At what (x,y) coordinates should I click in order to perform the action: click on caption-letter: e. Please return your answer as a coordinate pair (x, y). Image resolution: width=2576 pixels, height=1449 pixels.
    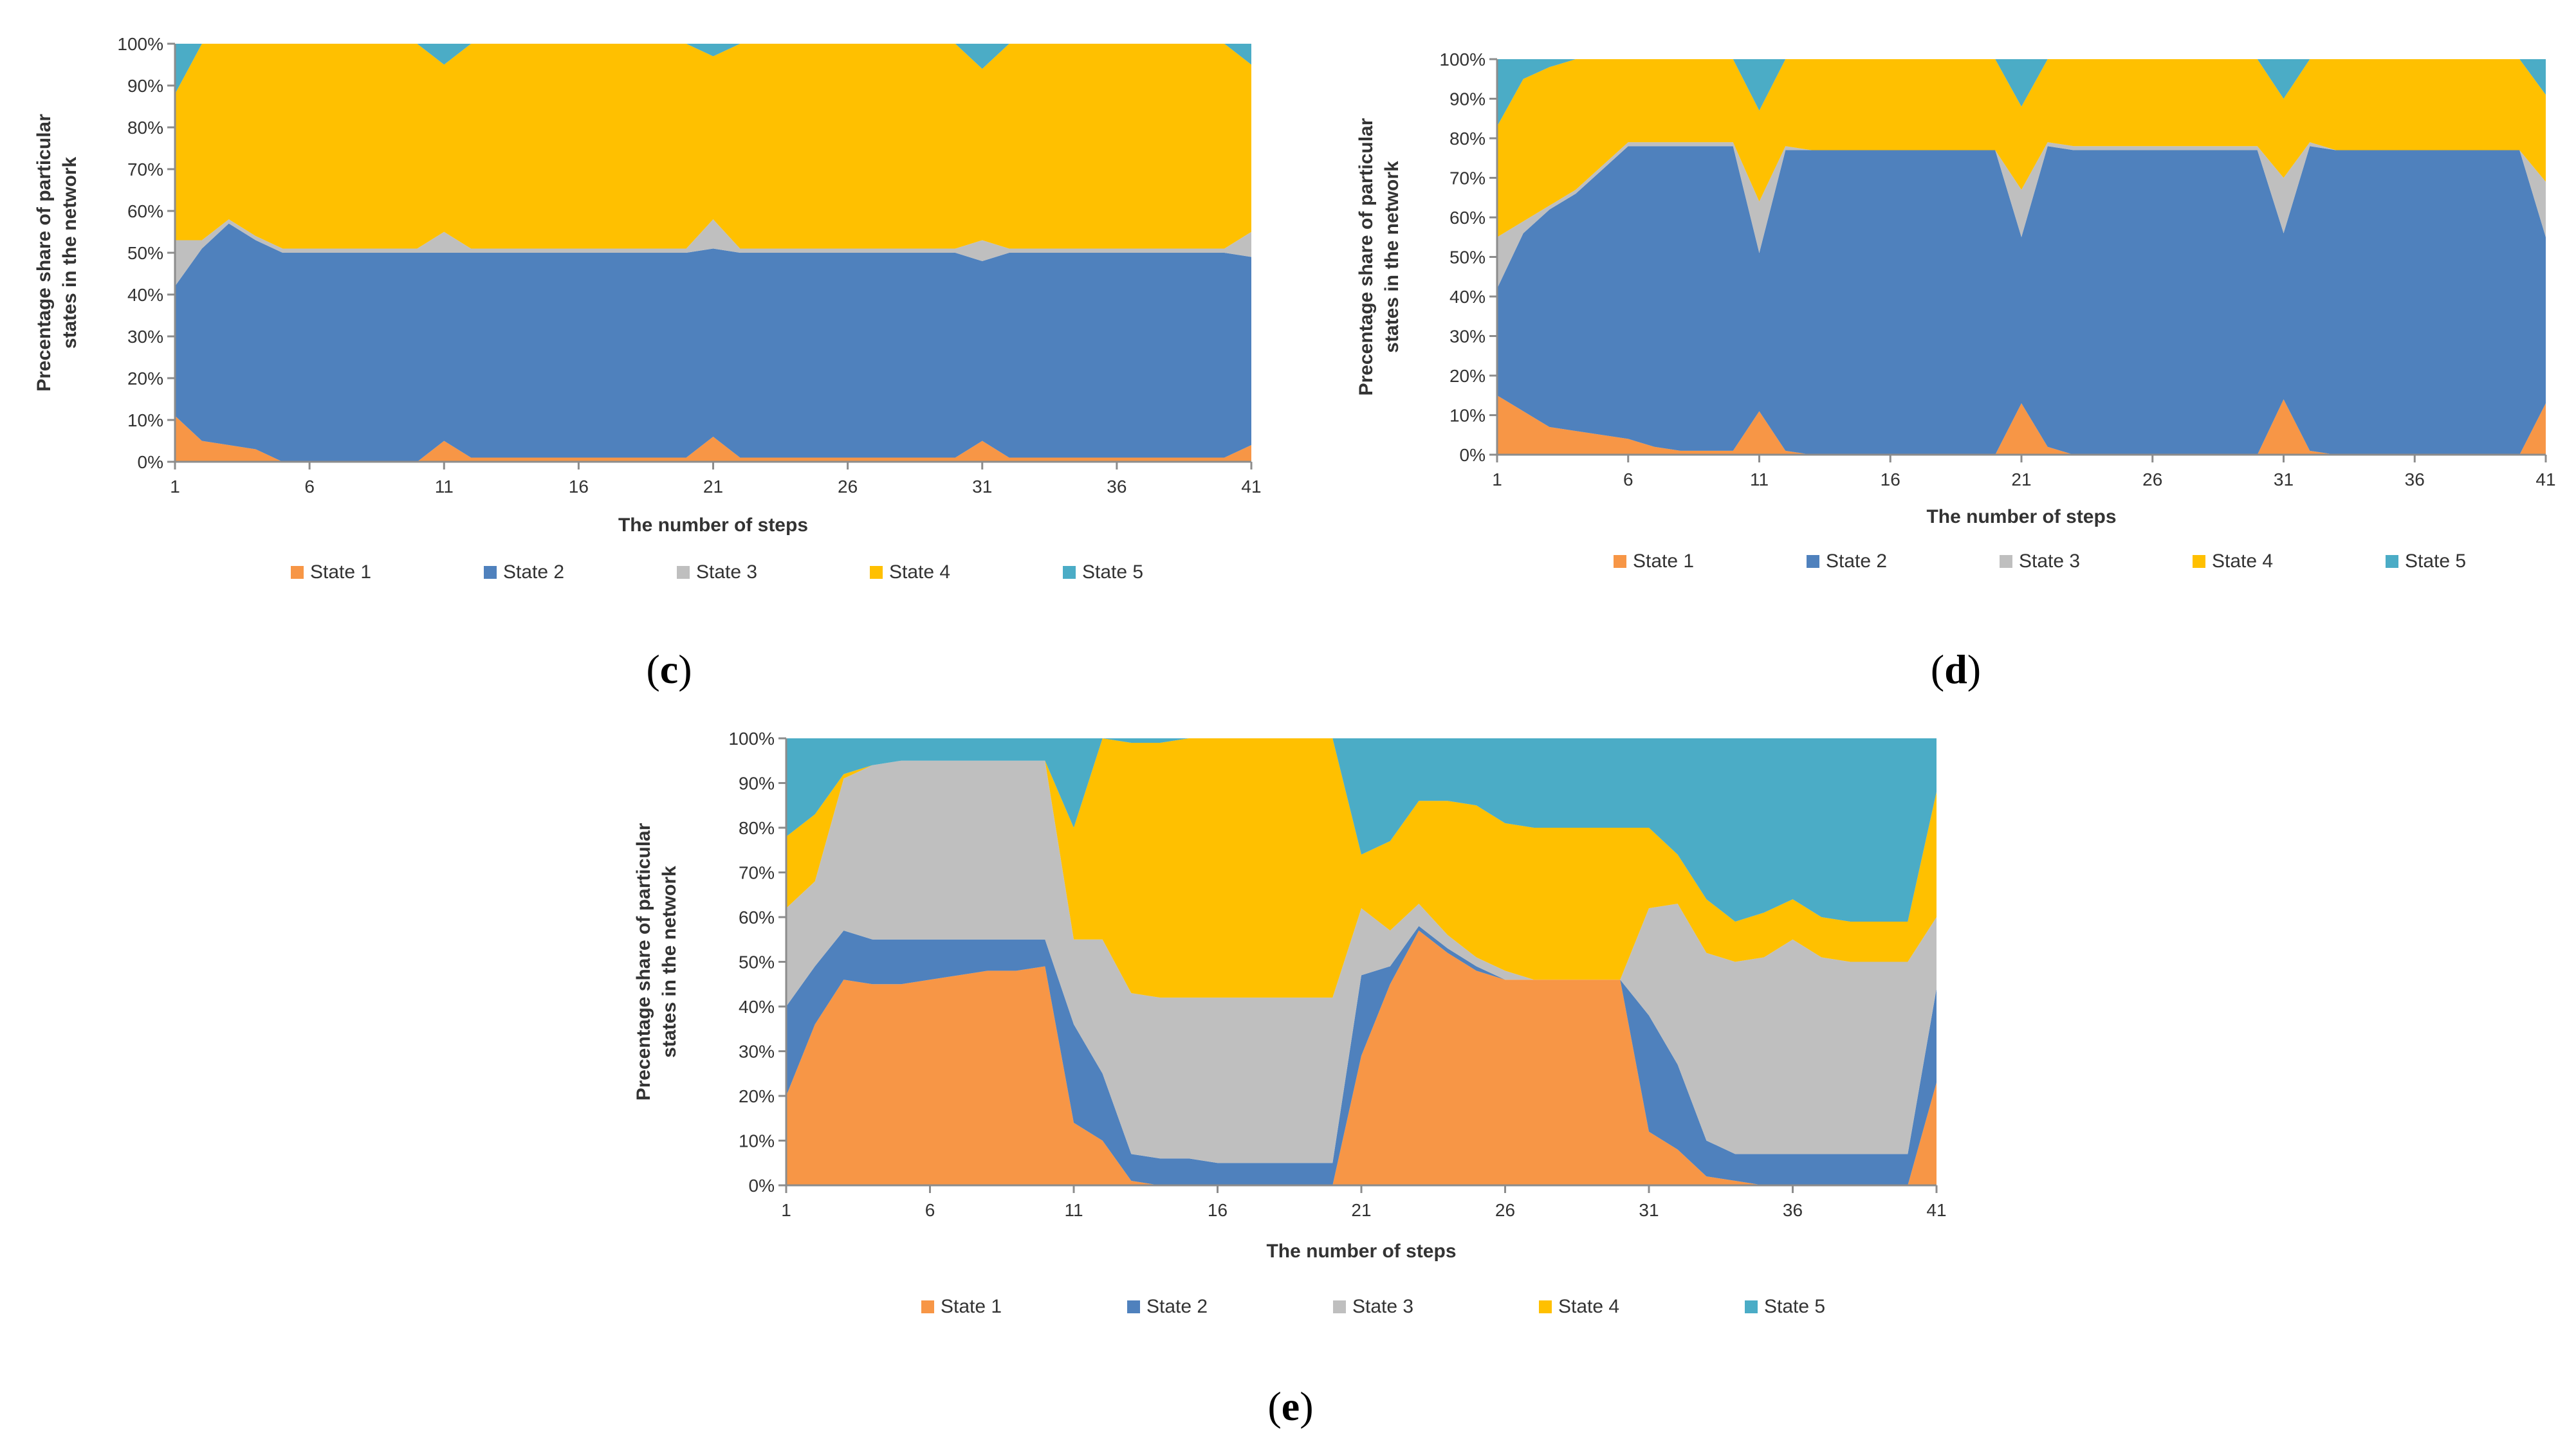
    Looking at the image, I should click on (1291, 1406).